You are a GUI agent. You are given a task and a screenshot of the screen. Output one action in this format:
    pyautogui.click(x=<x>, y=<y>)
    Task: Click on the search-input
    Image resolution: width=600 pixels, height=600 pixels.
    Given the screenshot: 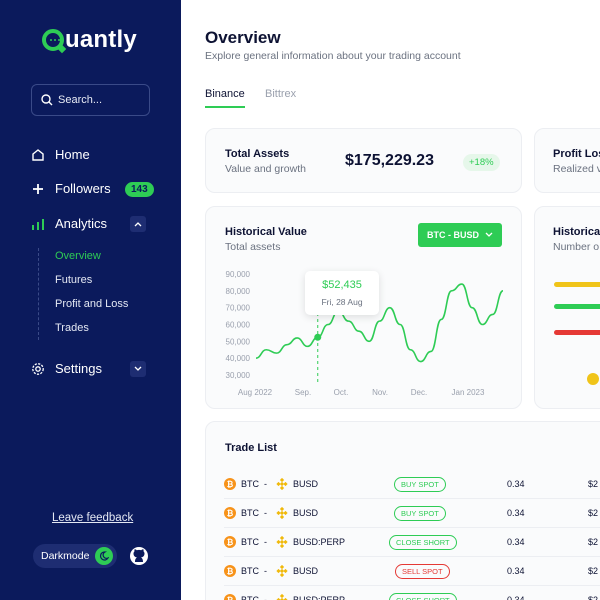 What is the action you would take?
    pyautogui.click(x=103, y=100)
    